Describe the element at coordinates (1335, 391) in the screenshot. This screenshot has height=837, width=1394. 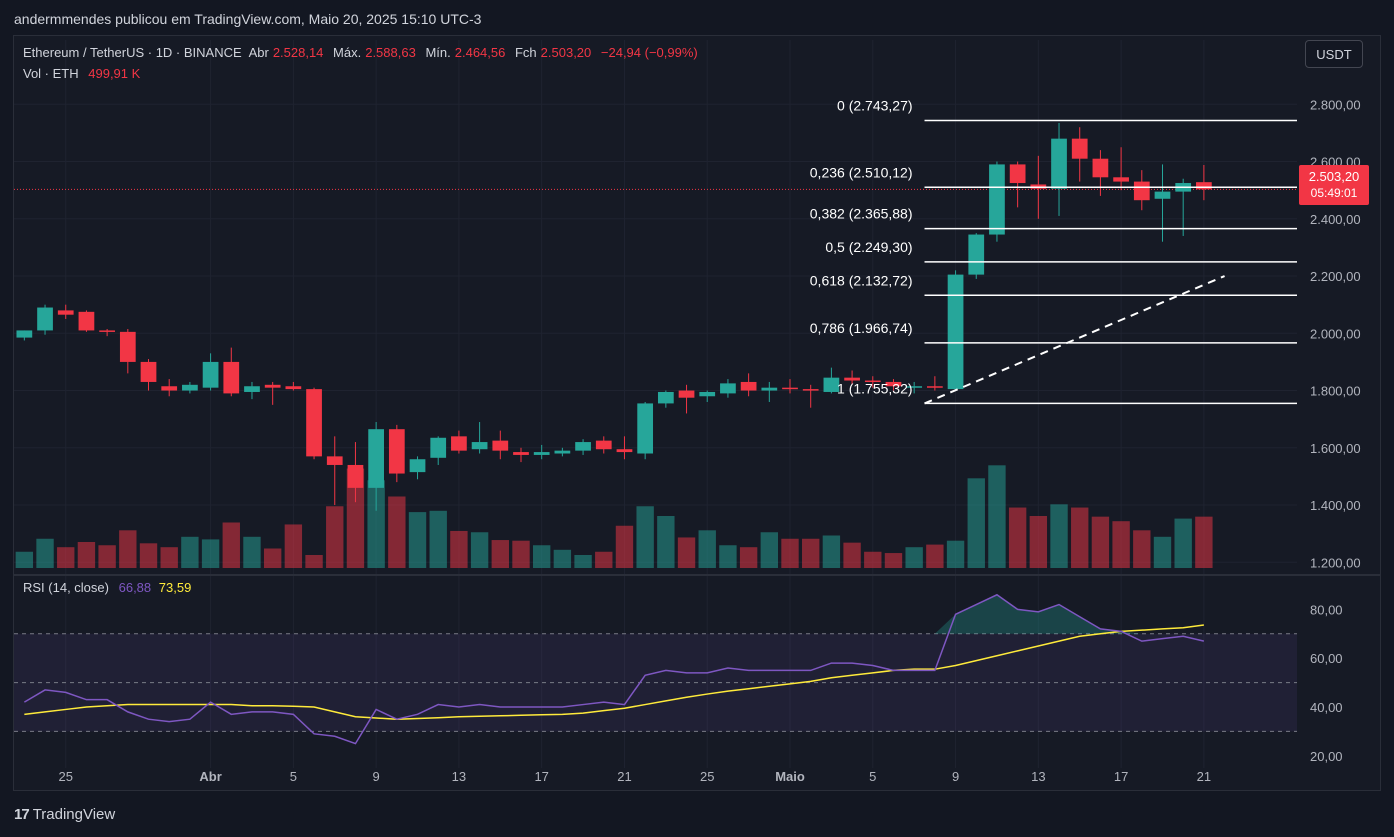
I see `price-tick-label: 1.800,00` at that location.